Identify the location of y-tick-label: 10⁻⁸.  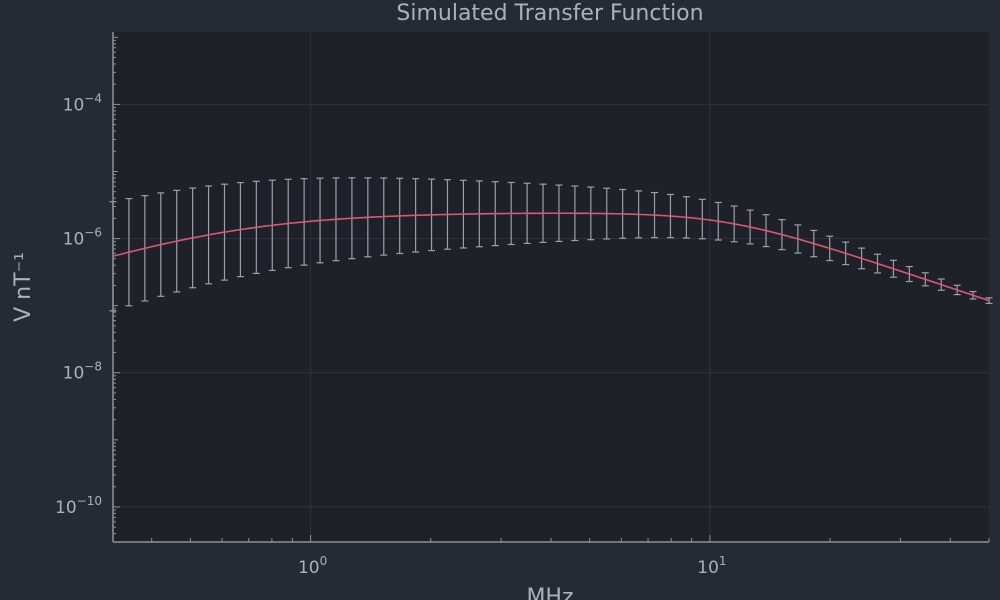
(82, 372).